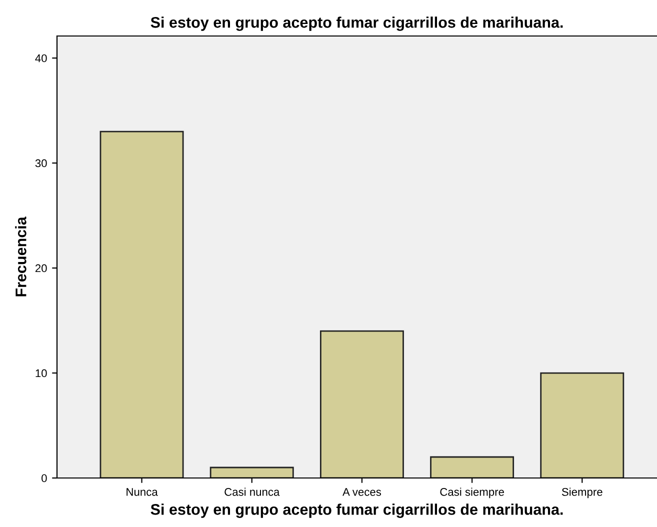  I want to click on x-tick-label: A veces, so click(362, 492).